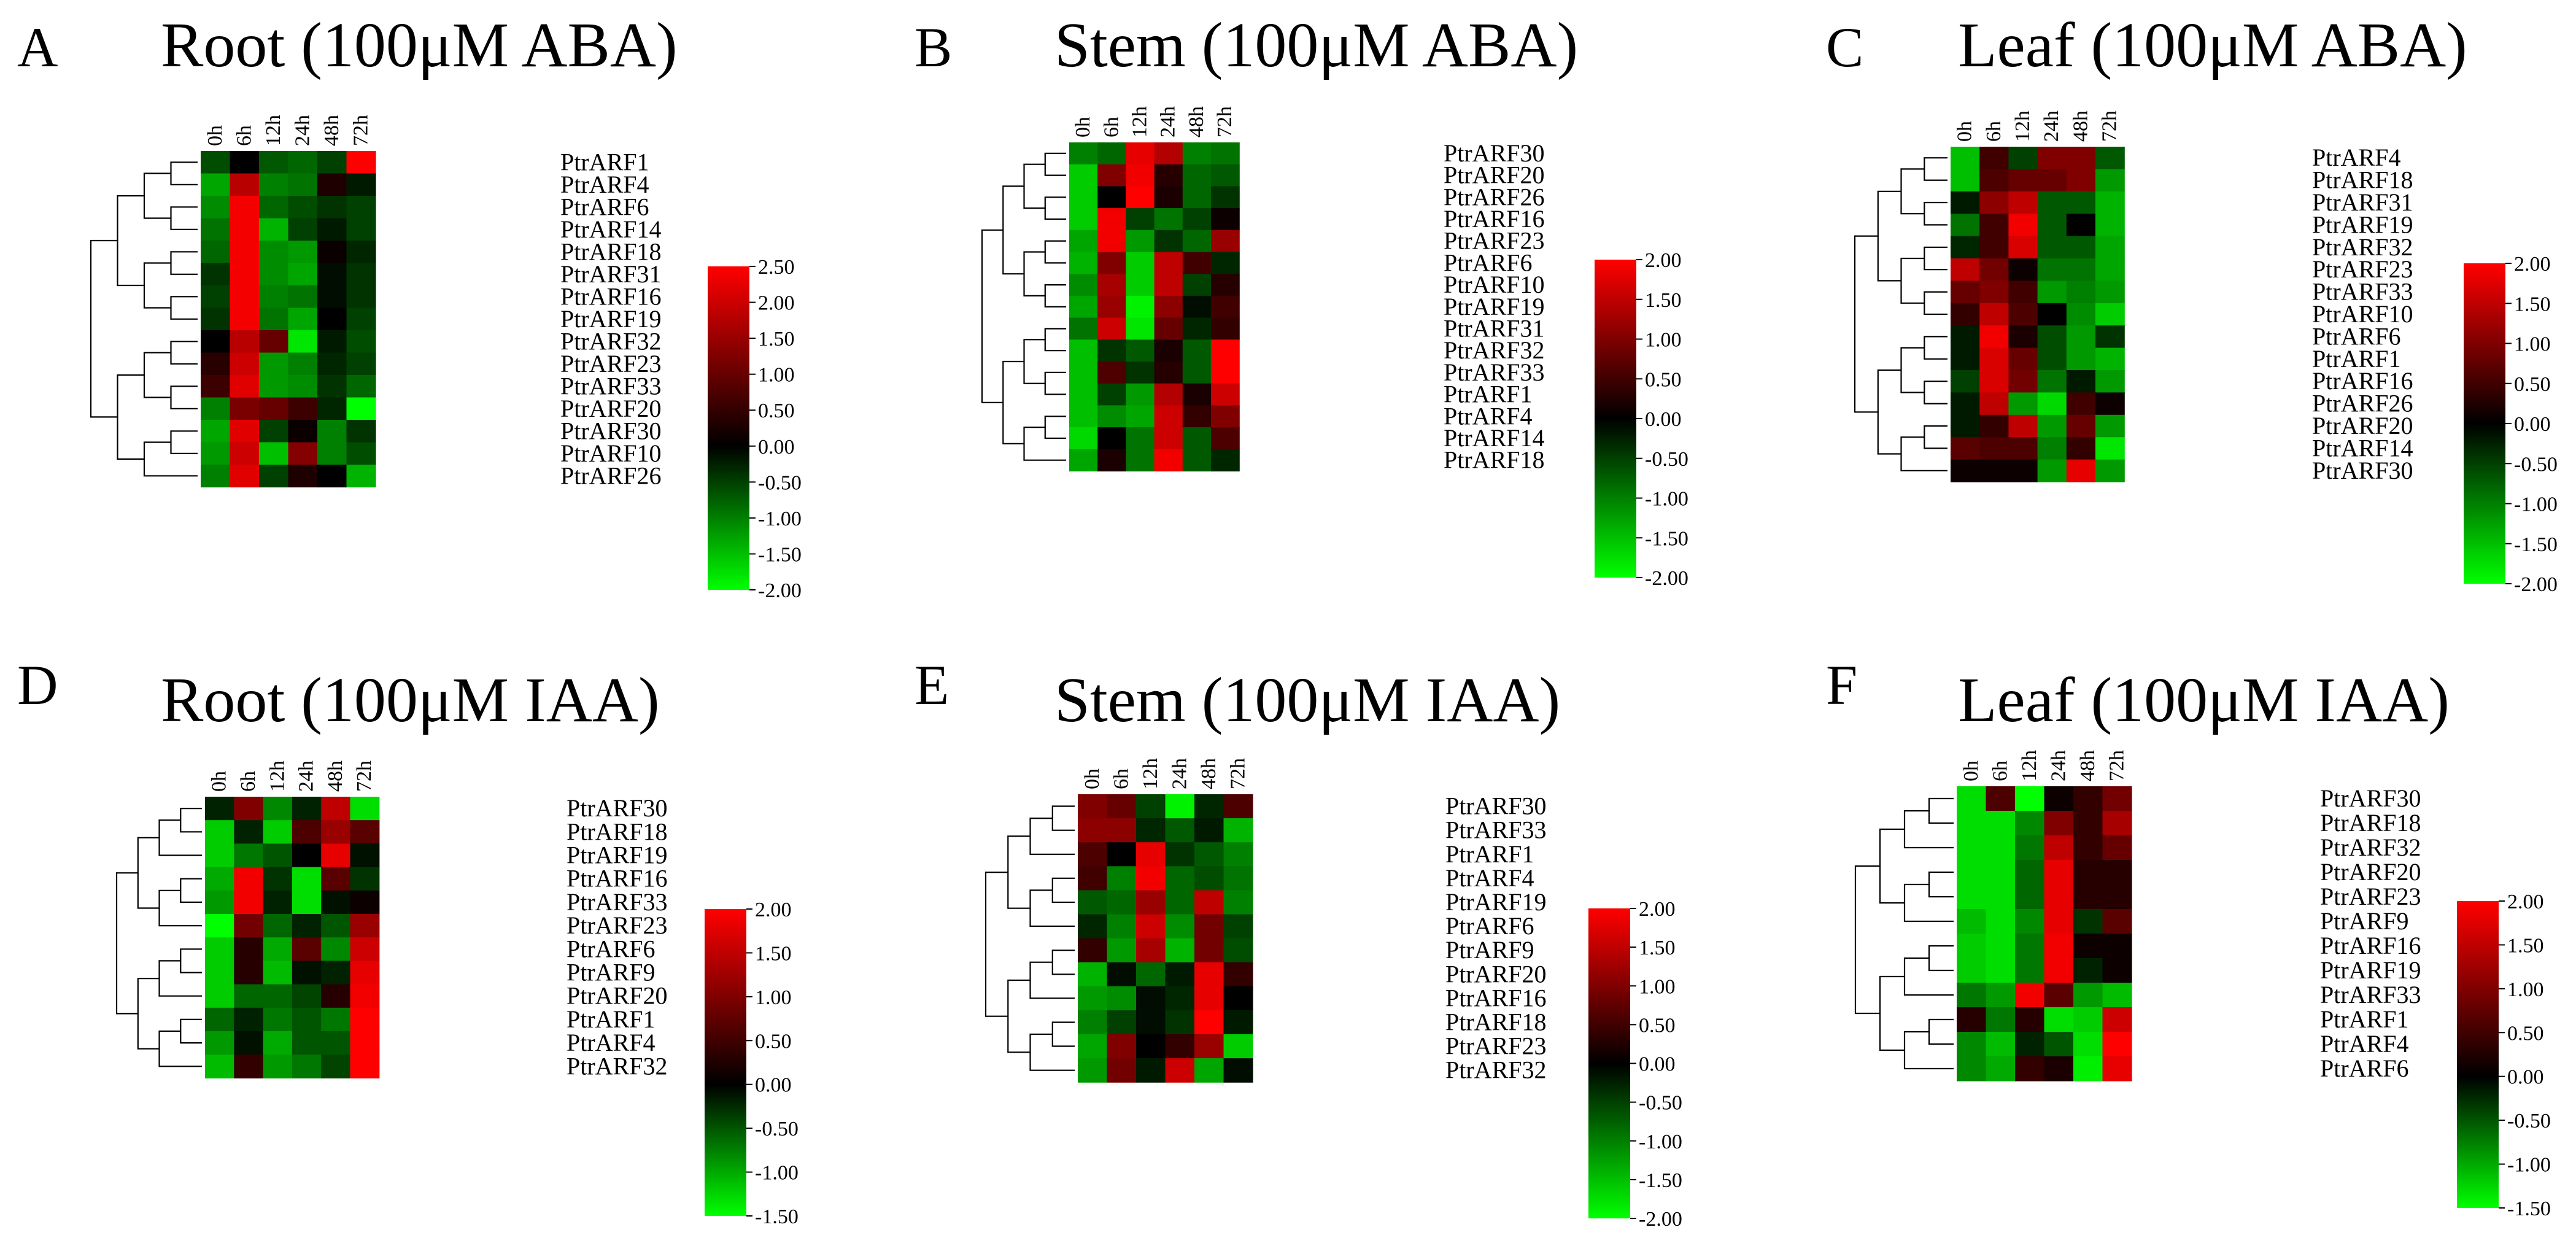  Describe the element at coordinates (773, 953) in the screenshot. I see `scale-tick-label: 1.50` at that location.